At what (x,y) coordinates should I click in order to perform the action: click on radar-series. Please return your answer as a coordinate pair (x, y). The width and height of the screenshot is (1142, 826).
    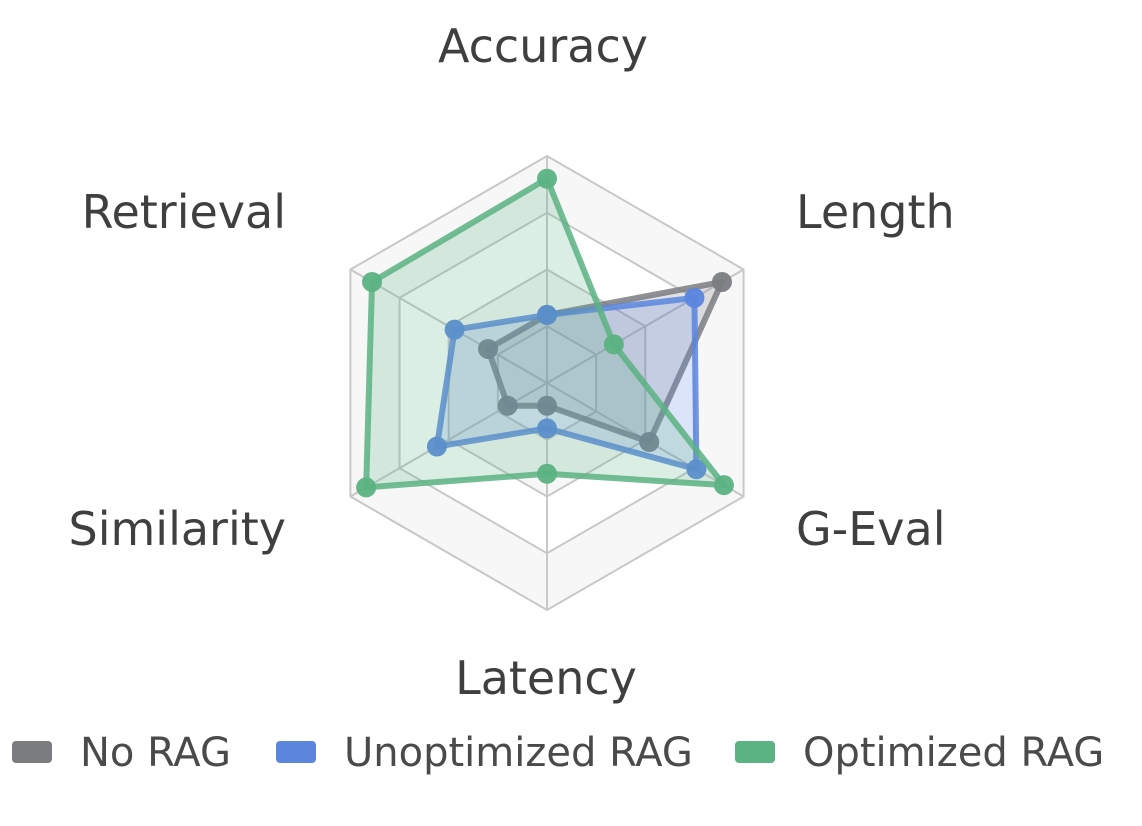
    Looking at the image, I should click on (545, 333).